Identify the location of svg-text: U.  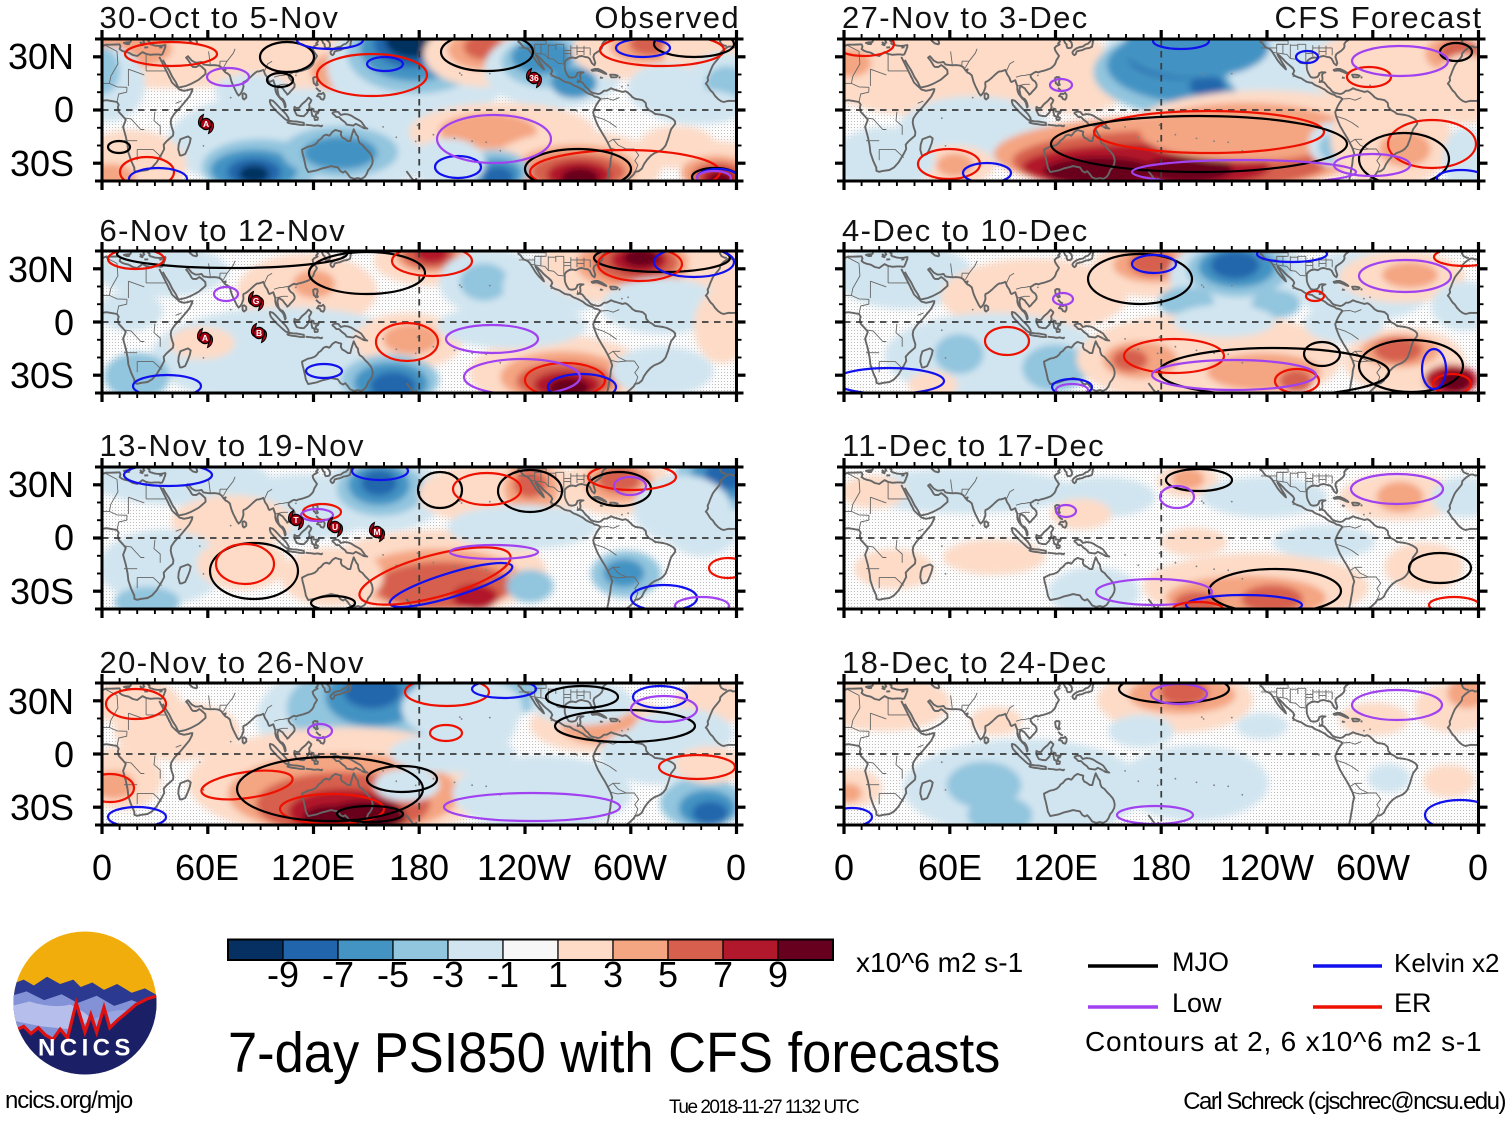
(334, 527).